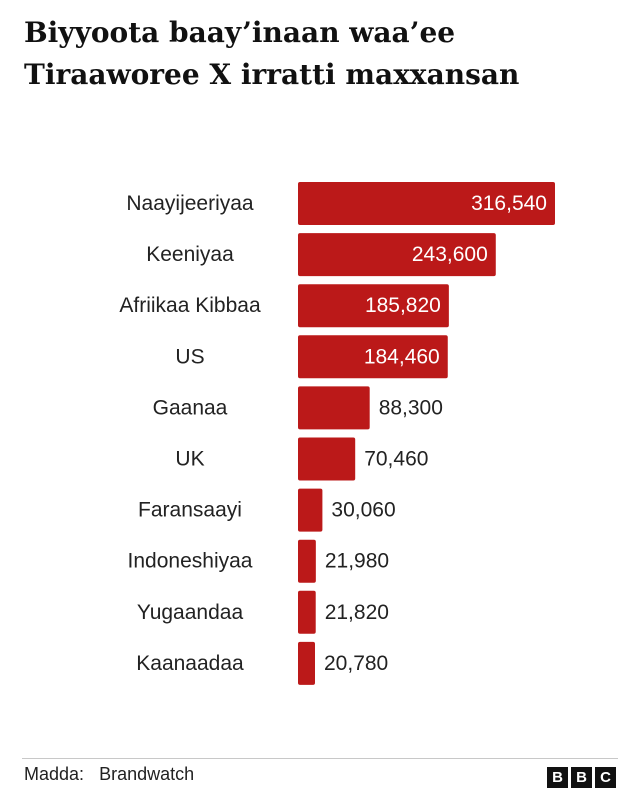 The width and height of the screenshot is (640, 800). Describe the element at coordinates (190, 561) in the screenshot. I see `category-label: Indoneshiyaa` at that location.